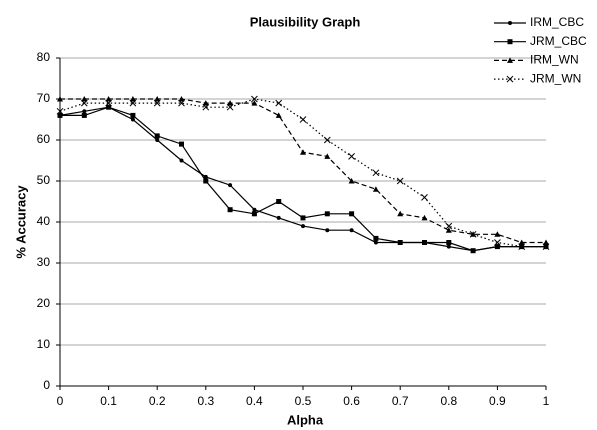 The height and width of the screenshot is (430, 597). What do you see at coordinates (20, 222) in the screenshot?
I see `y-axis-label: % Accuracy` at bounding box center [20, 222].